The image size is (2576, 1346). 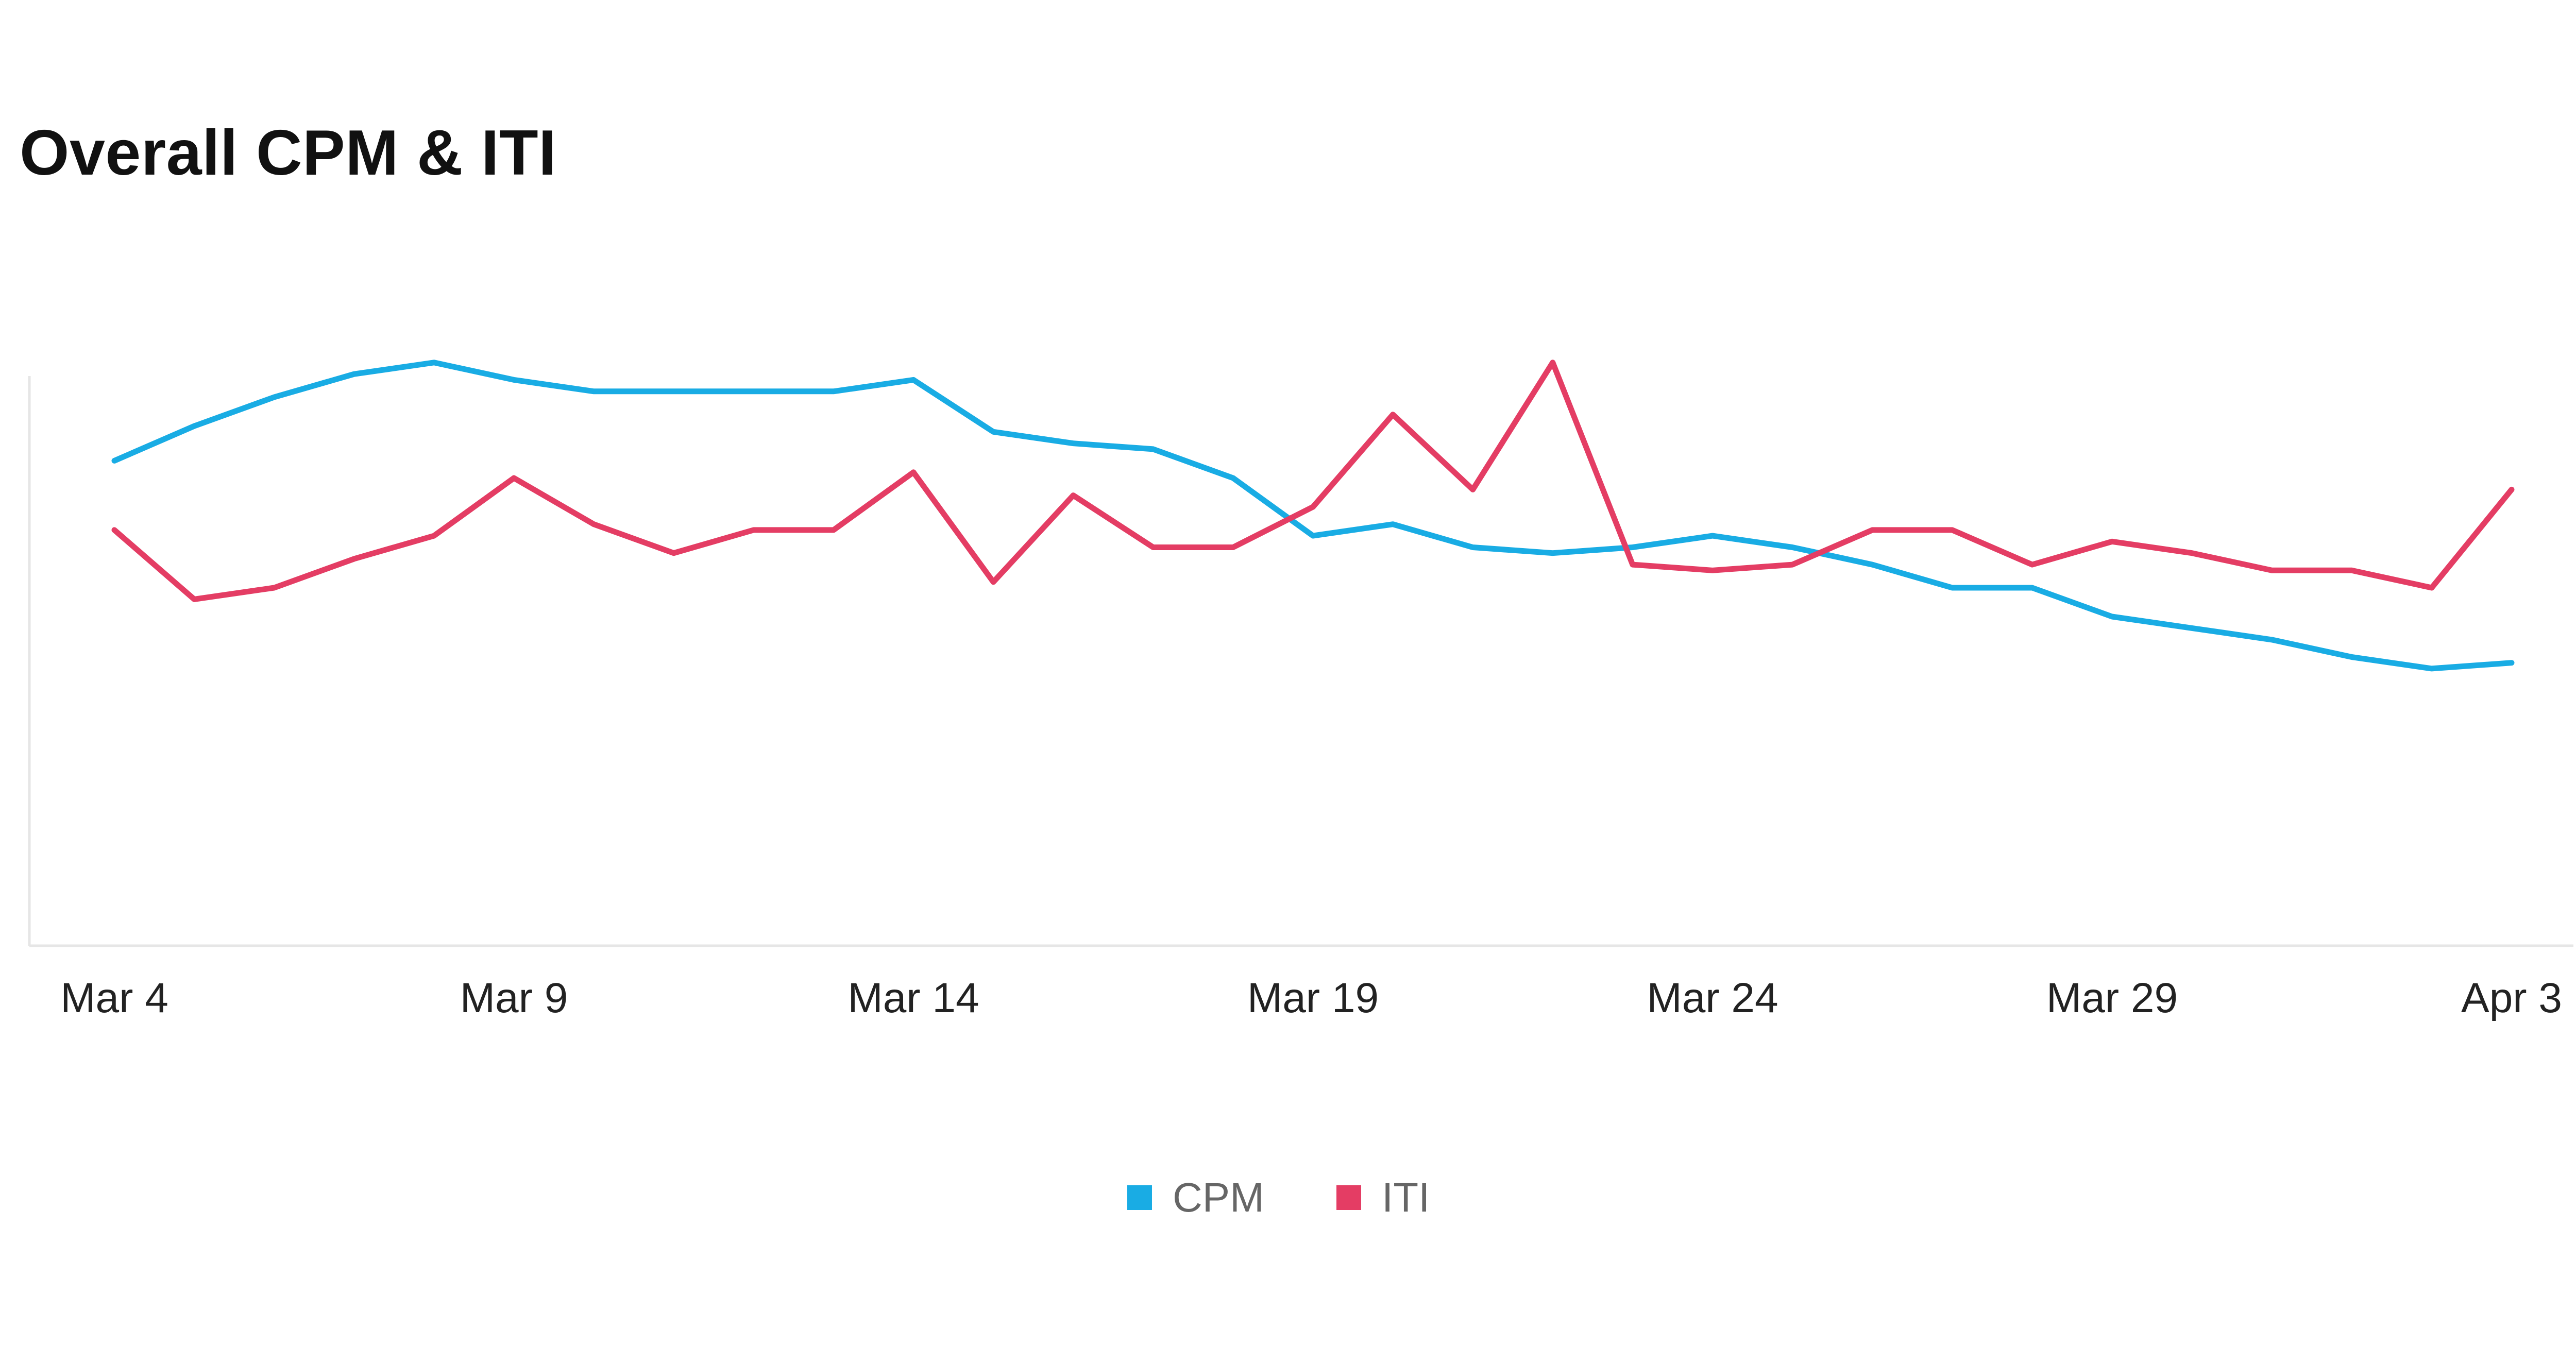 What do you see at coordinates (514, 998) in the screenshot?
I see `x-tick-label: Mar 9` at bounding box center [514, 998].